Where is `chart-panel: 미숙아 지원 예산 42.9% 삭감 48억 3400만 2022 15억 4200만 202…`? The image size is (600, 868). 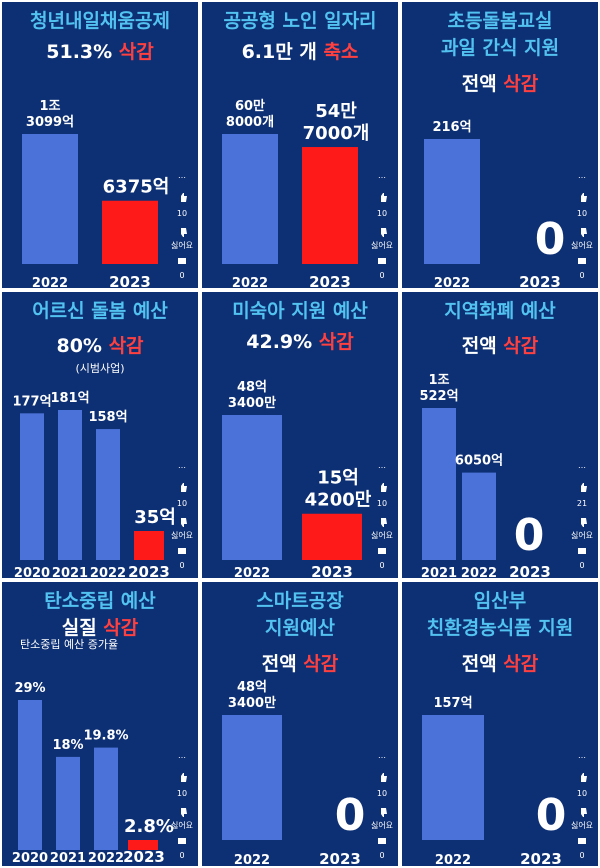
chart-panel: 미숙아 지원 예산 42.9% 삭감 48억 3400만 2022 15억 4200만 202… is located at coordinates (300, 435).